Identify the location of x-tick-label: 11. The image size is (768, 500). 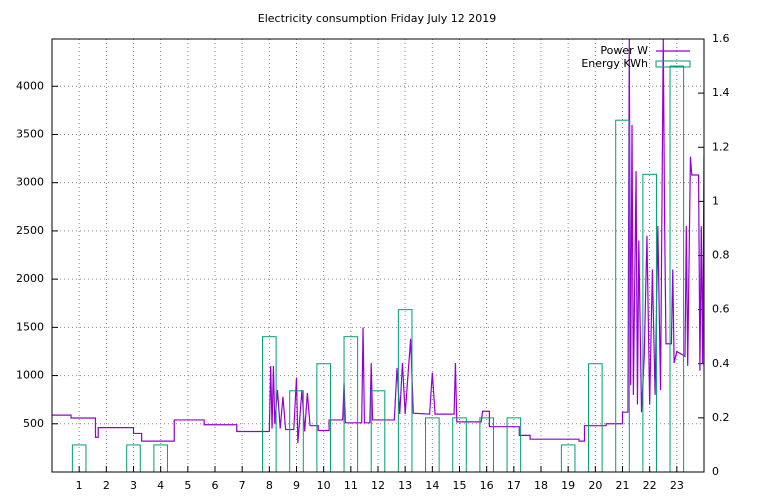
(351, 485).